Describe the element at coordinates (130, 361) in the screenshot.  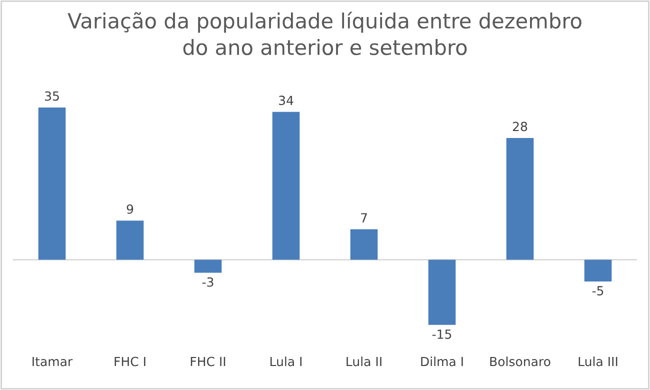
I see `x-tick-label: FHC I` at that location.